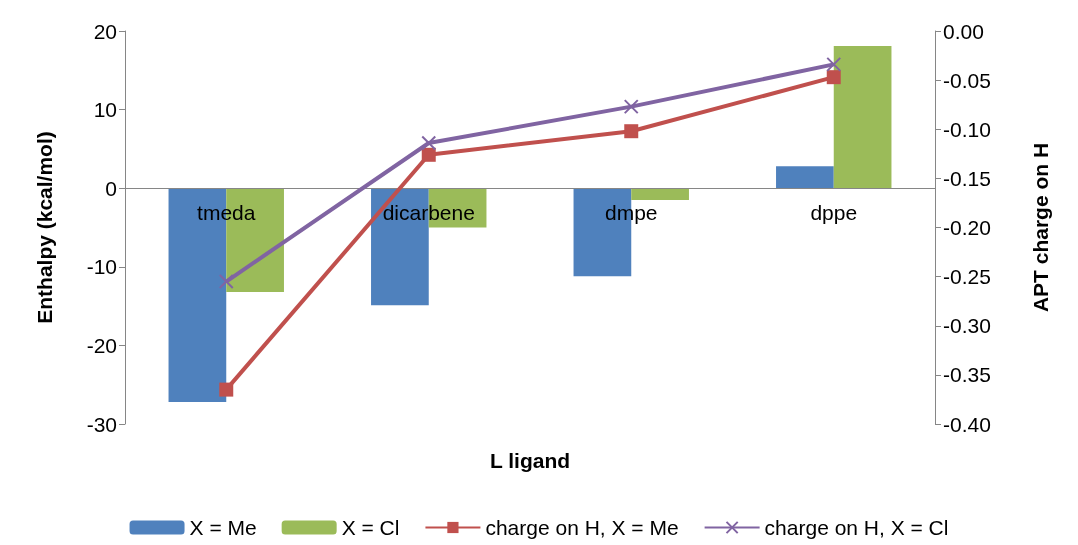  What do you see at coordinates (226, 213) in the screenshot?
I see `x-tick-label: tmeda` at bounding box center [226, 213].